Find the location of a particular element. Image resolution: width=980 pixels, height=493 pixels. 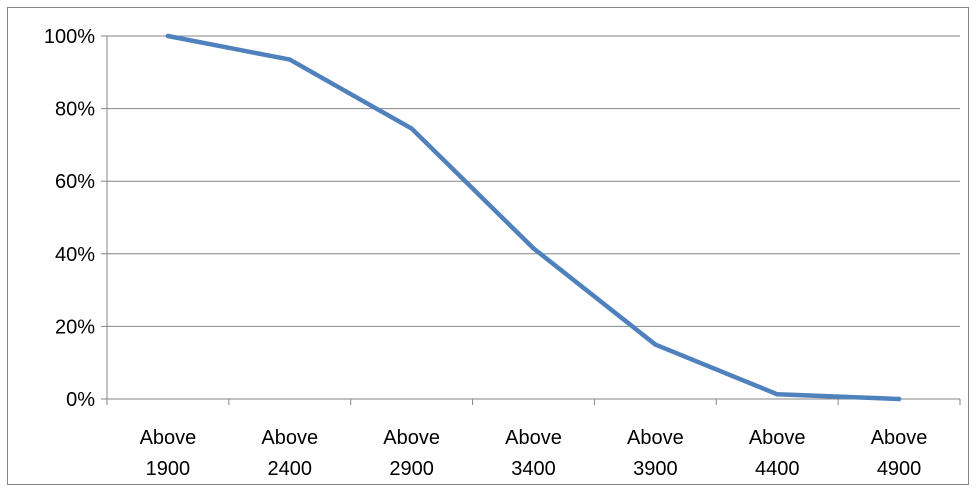

x-tick-label-line: 4400 is located at coordinates (777, 469).